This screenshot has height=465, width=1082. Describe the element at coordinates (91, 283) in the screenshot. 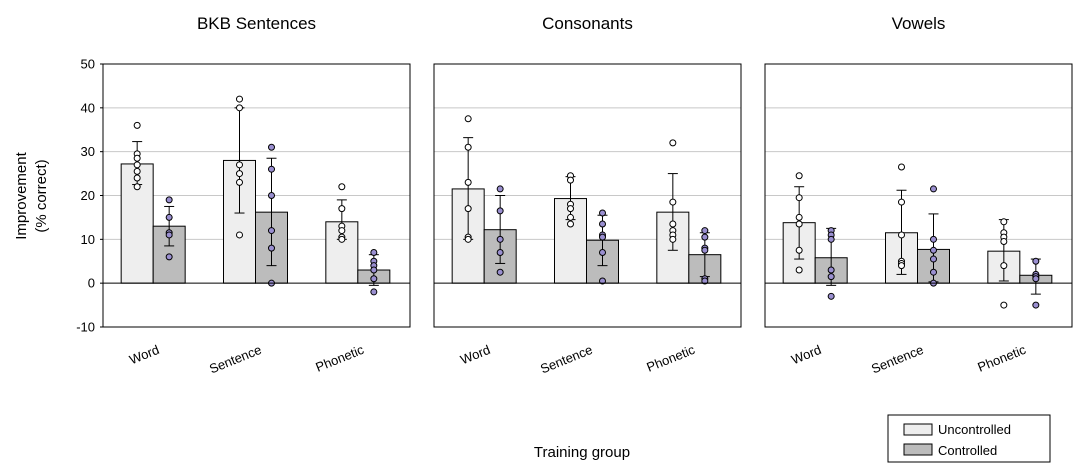

I see `y-tick-label: 0` at that location.